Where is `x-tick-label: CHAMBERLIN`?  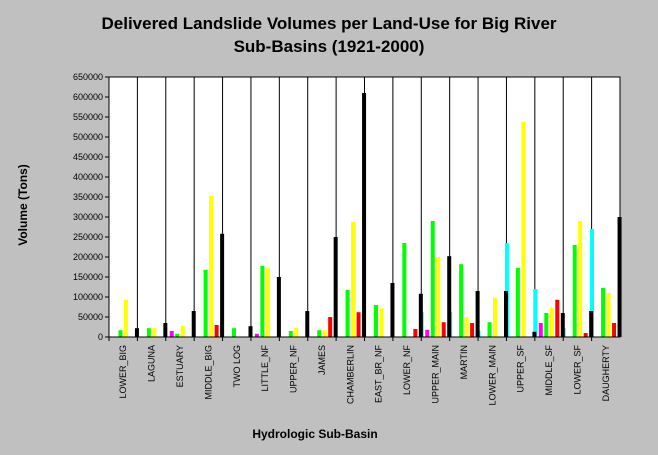 x-tick-label: CHAMBERLIN is located at coordinates (350, 374).